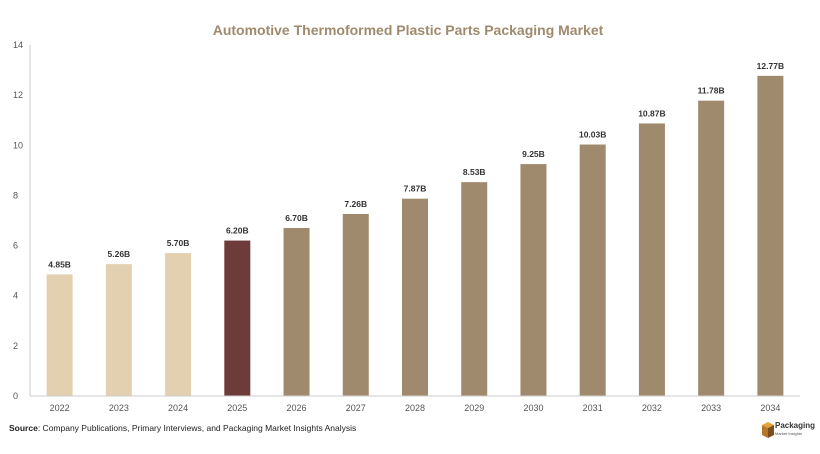 This screenshot has width=820, height=454. Describe the element at coordinates (18, 95) in the screenshot. I see `y-tick-label: 12` at that location.